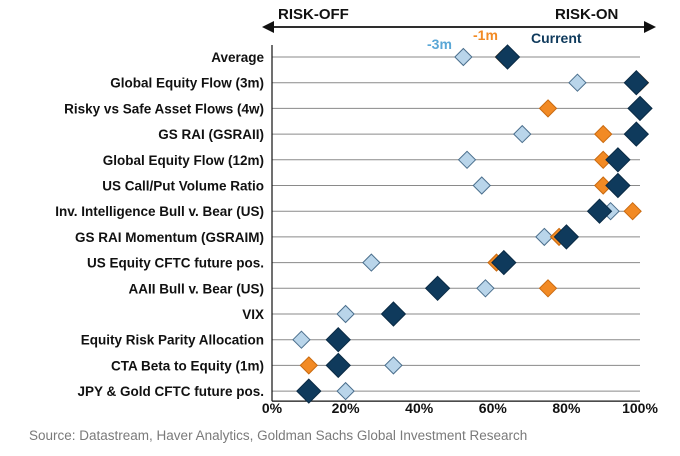 Image resolution: width=680 pixels, height=456 pixels. What do you see at coordinates (522, 134) in the screenshot?
I see `marker-3m-gs-rai-gsraii` at bounding box center [522, 134].